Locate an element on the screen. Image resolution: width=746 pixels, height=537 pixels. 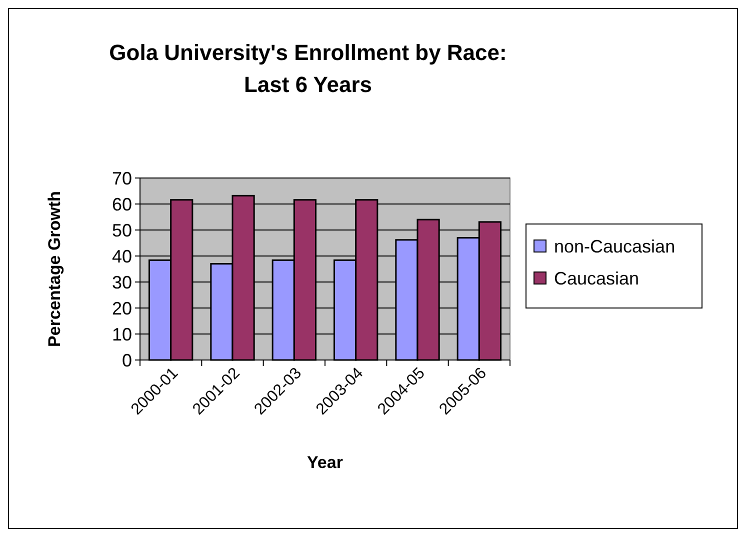
y-tick-label: 30 is located at coordinates (122, 282).